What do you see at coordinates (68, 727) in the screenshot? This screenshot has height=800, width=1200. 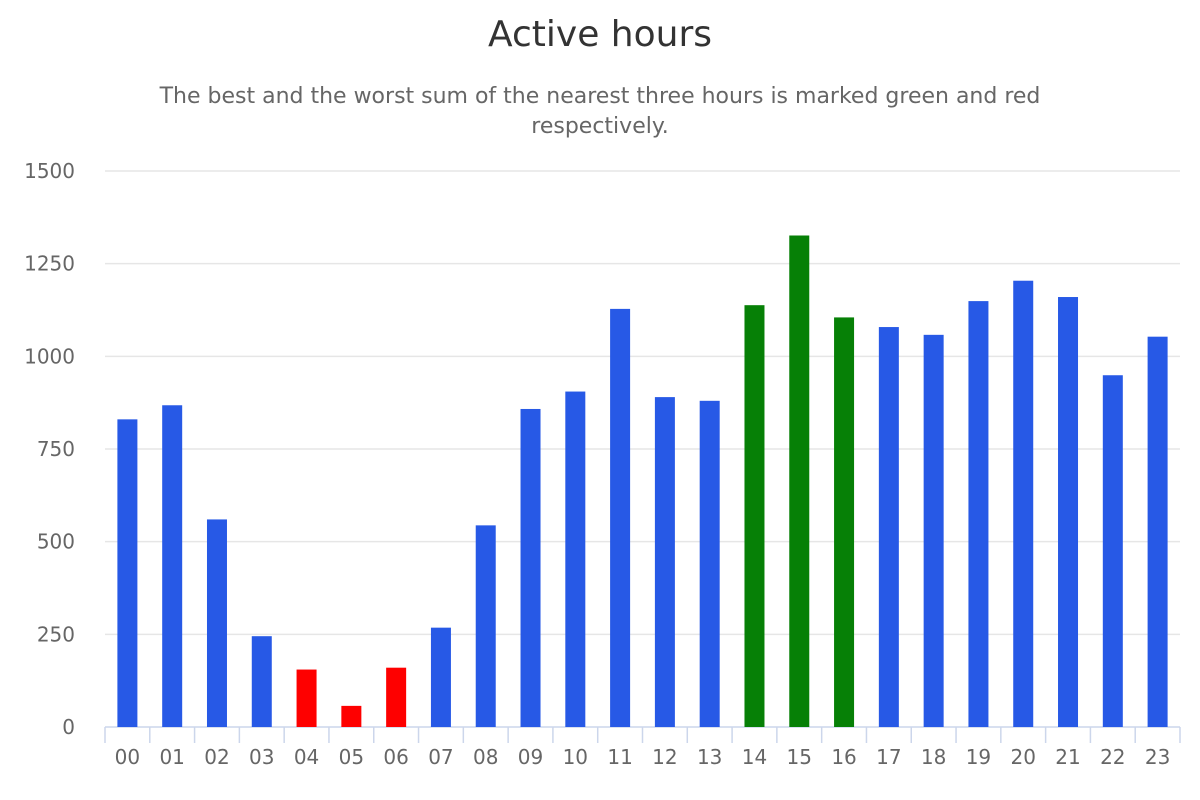 I see `y-tick-label: 0` at bounding box center [68, 727].